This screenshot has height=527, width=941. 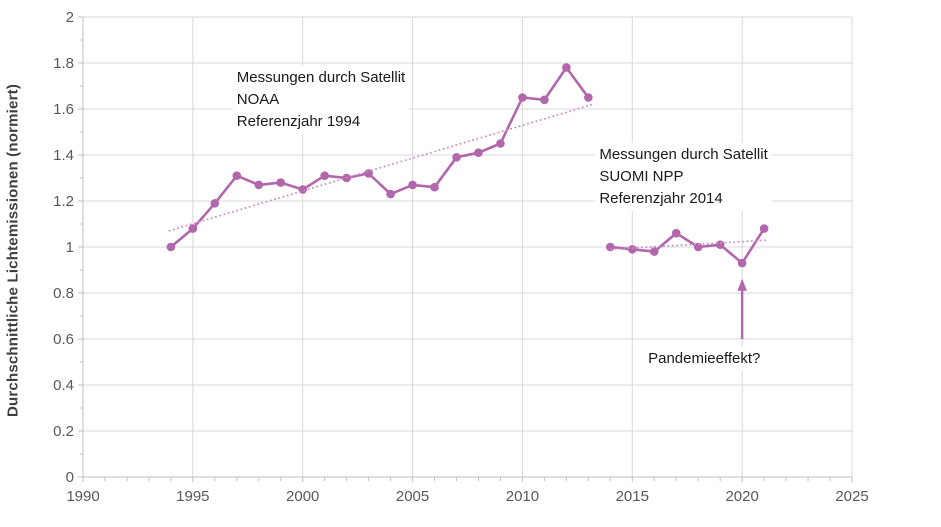 What do you see at coordinates (742, 284) in the screenshot?
I see `pandemic-arrow-head` at bounding box center [742, 284].